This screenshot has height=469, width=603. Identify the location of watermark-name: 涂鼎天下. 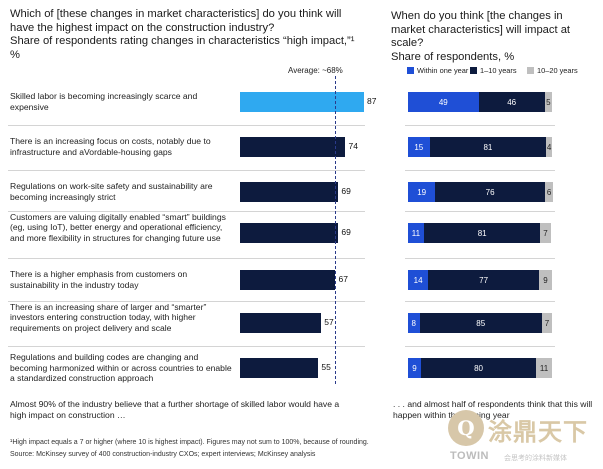
(538, 431).